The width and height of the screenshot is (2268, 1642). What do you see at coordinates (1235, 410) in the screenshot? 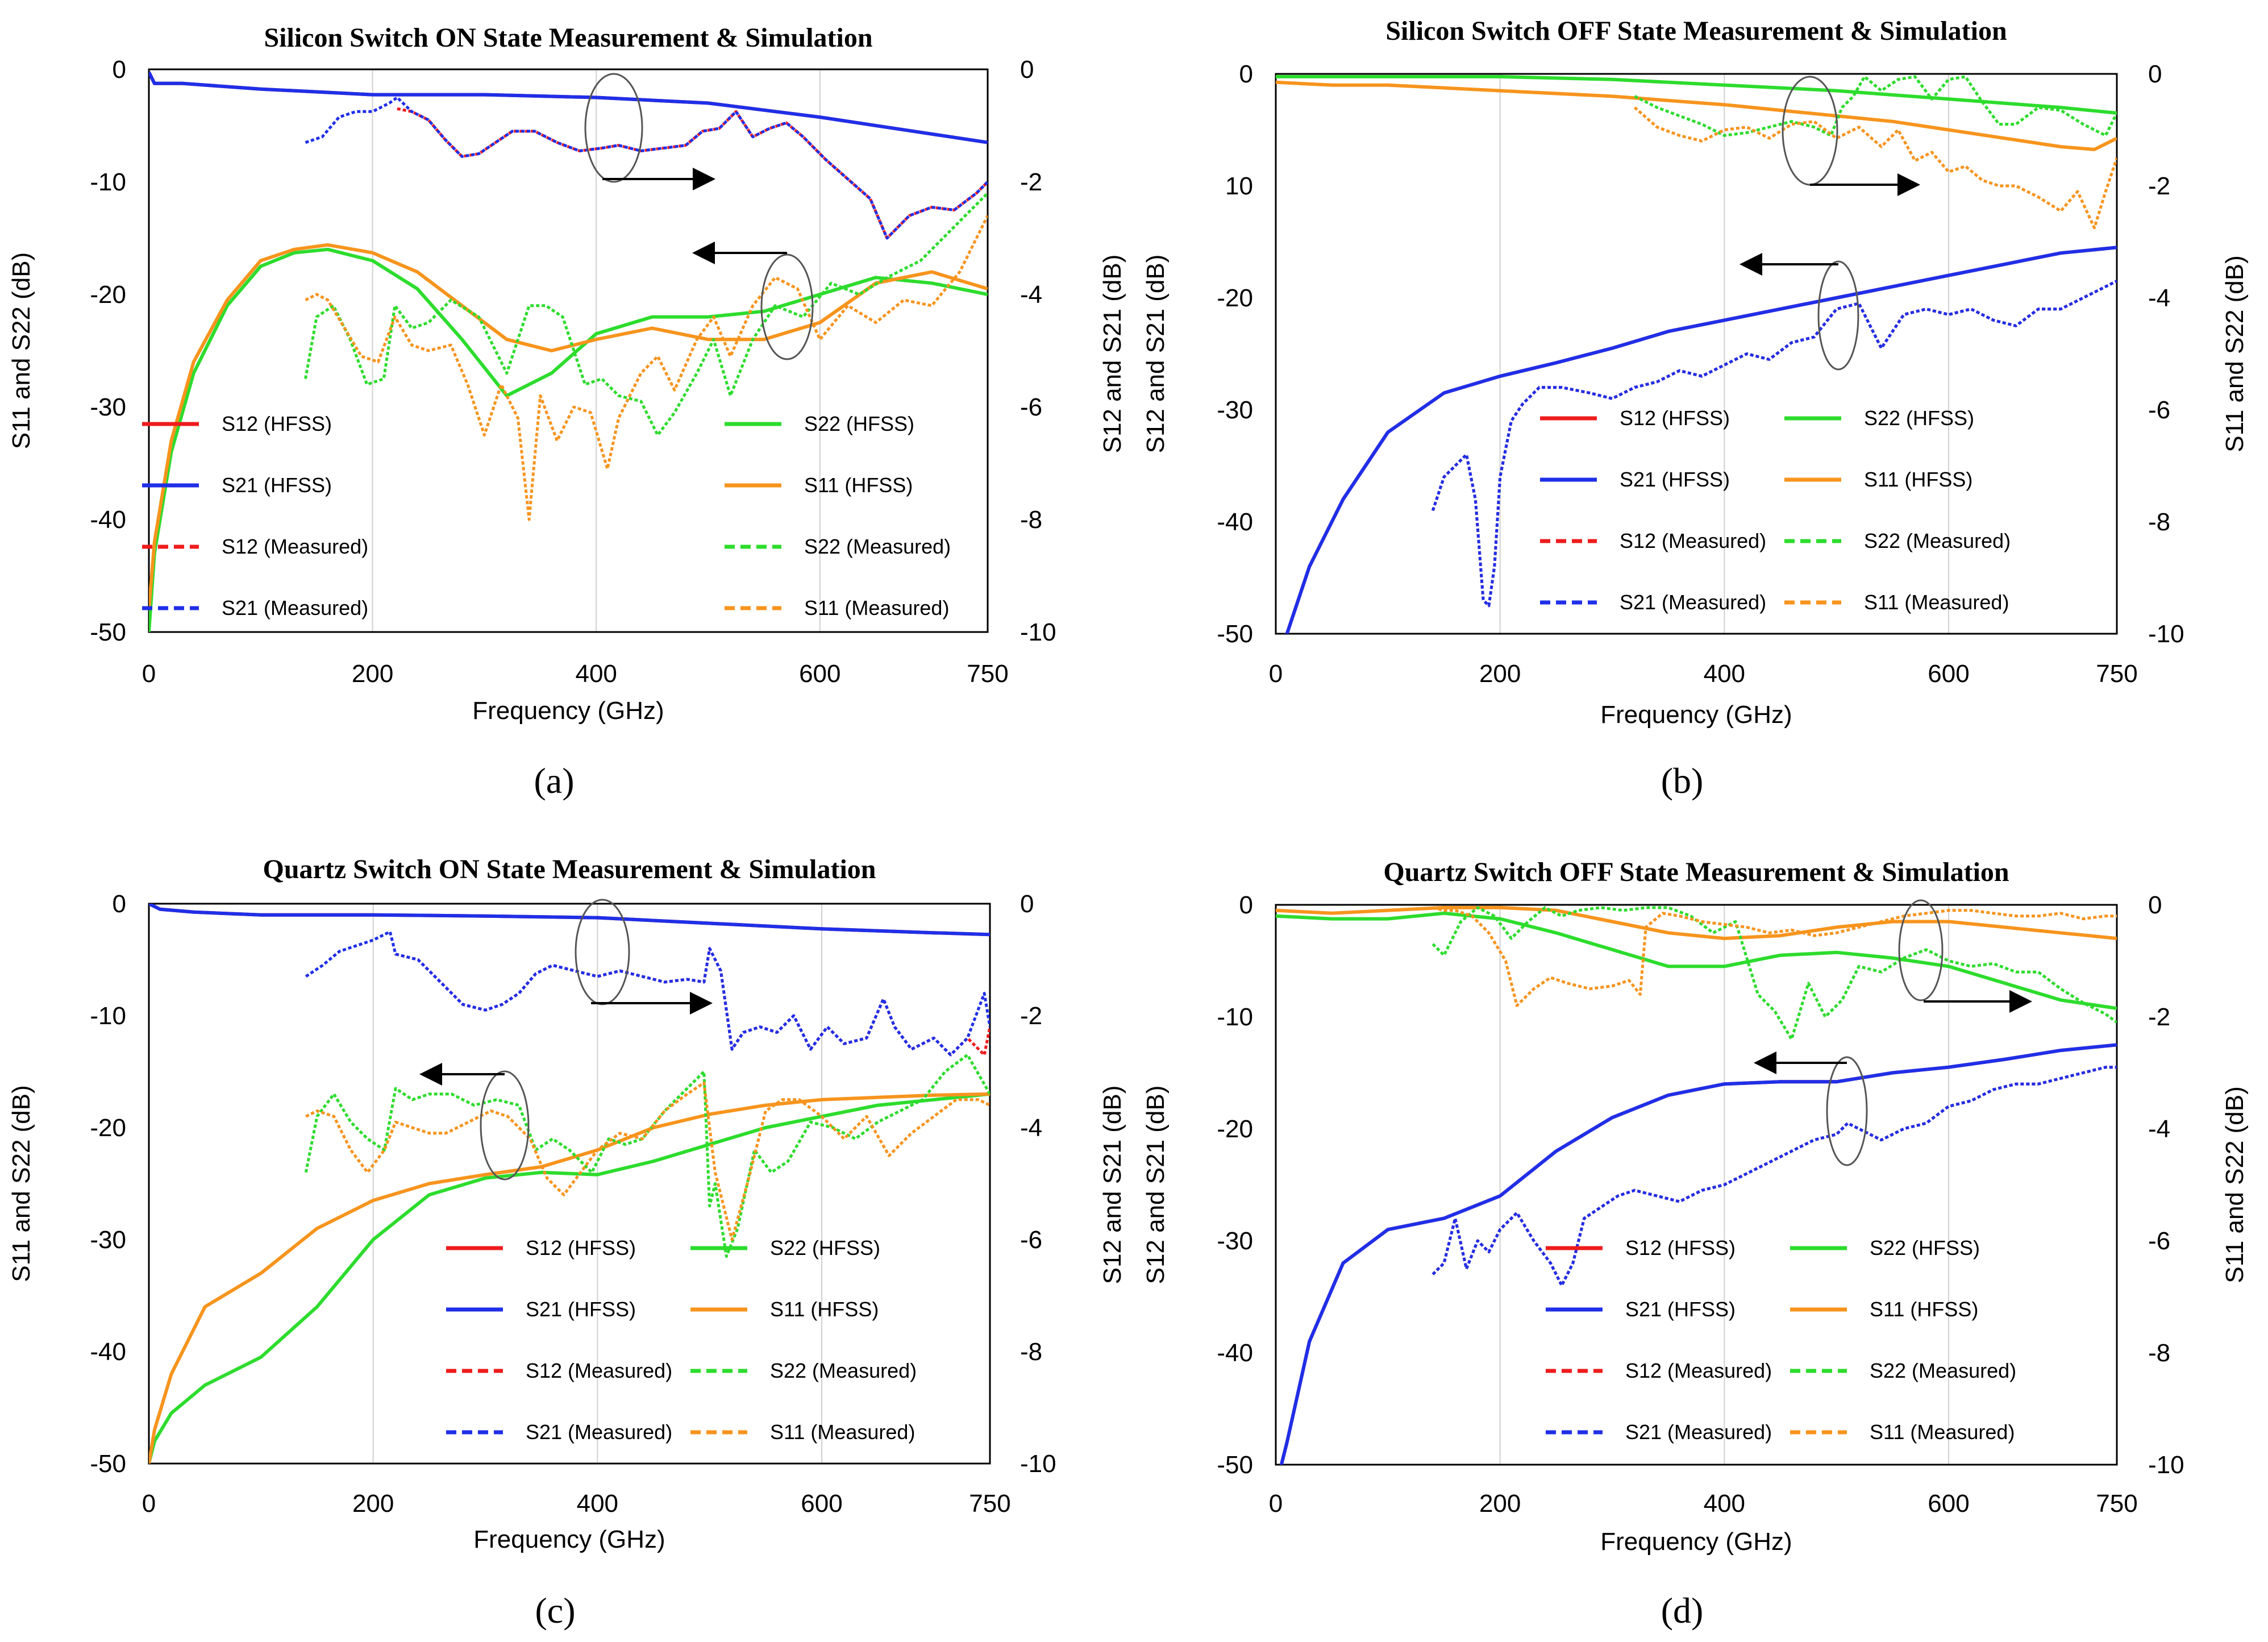
I see `y-left-tick-label: -30` at bounding box center [1235, 410].